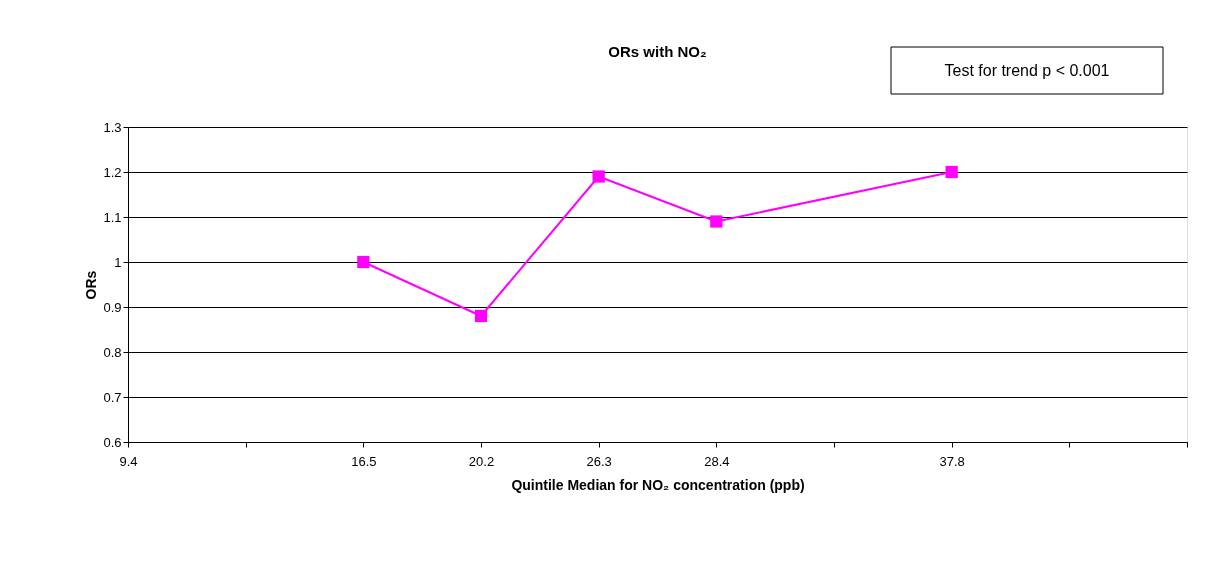 This screenshot has width=1229, height=561. I want to click on y-tick-label: 0.9, so click(112, 307).